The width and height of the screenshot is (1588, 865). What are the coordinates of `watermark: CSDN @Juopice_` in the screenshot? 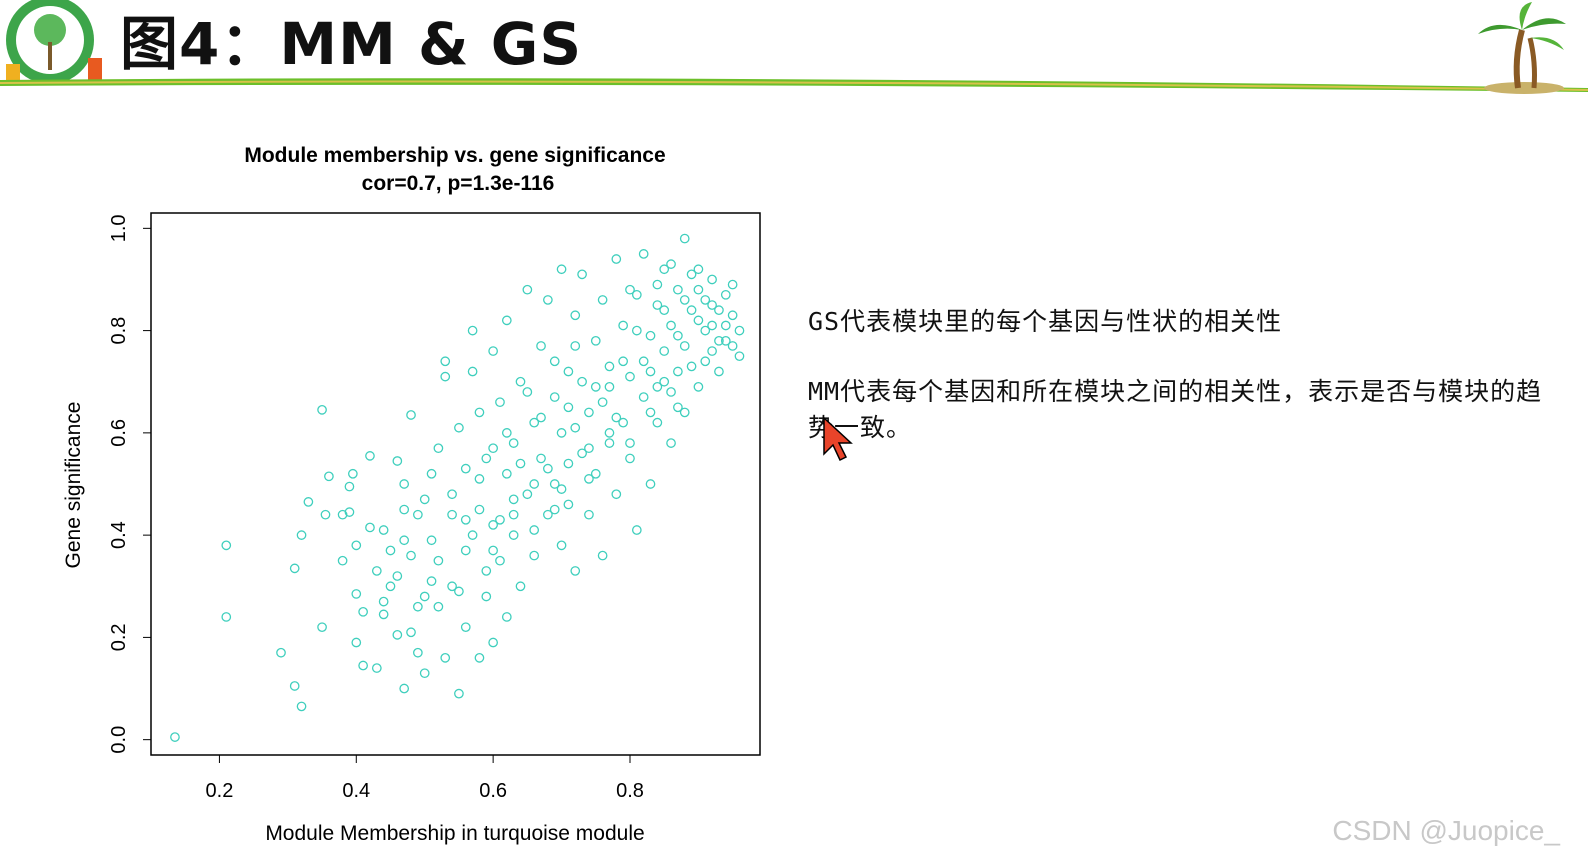 It's located at (1446, 830).